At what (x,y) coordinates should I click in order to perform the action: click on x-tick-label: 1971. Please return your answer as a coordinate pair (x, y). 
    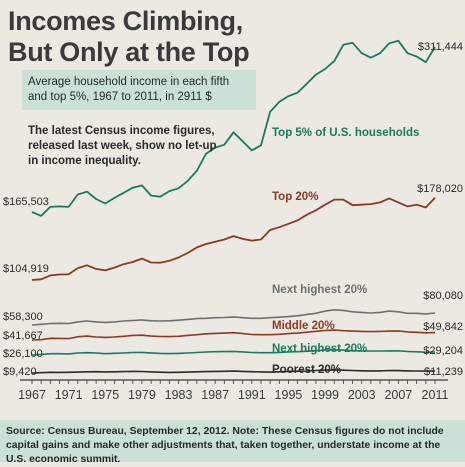
    Looking at the image, I should click on (69, 395).